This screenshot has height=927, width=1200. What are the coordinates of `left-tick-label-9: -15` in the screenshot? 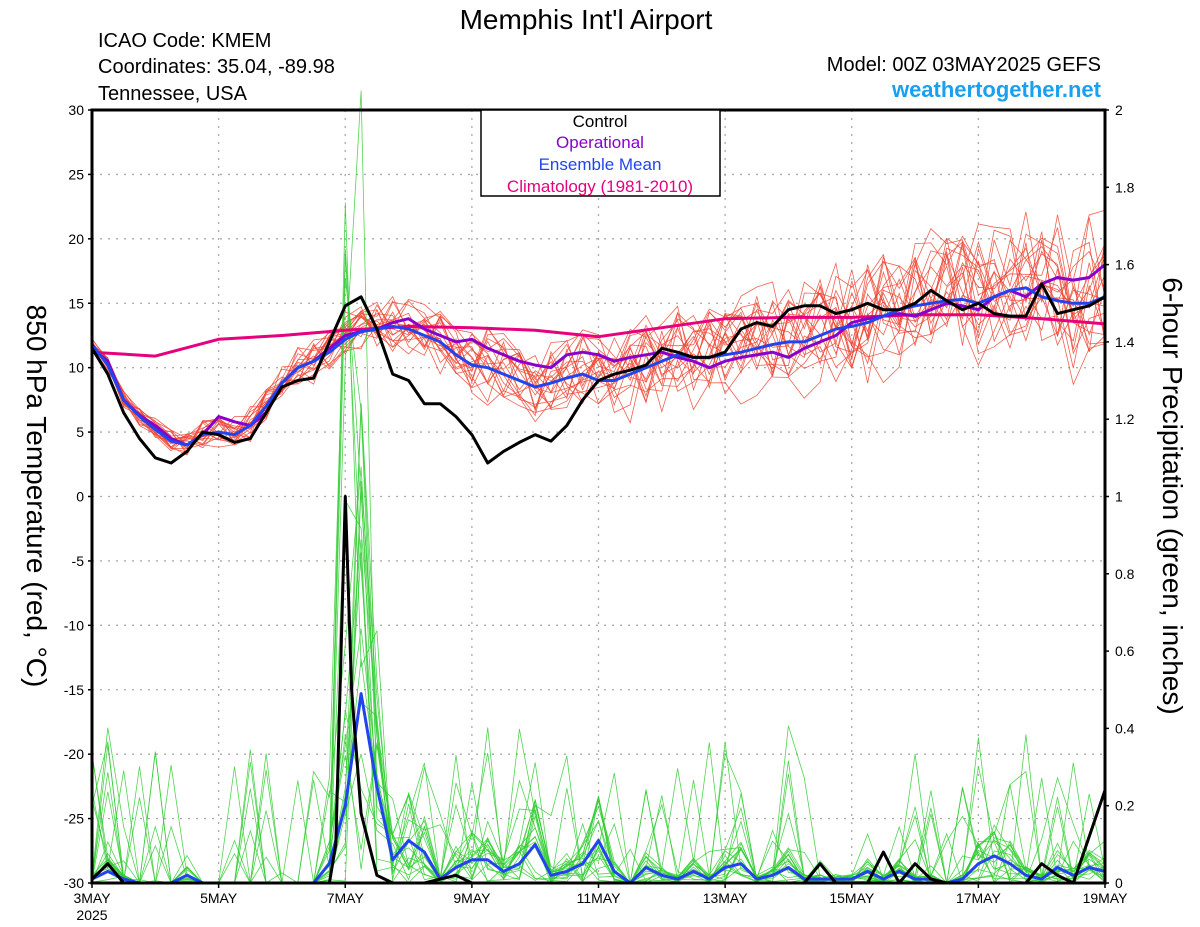 It's located at (74, 690).